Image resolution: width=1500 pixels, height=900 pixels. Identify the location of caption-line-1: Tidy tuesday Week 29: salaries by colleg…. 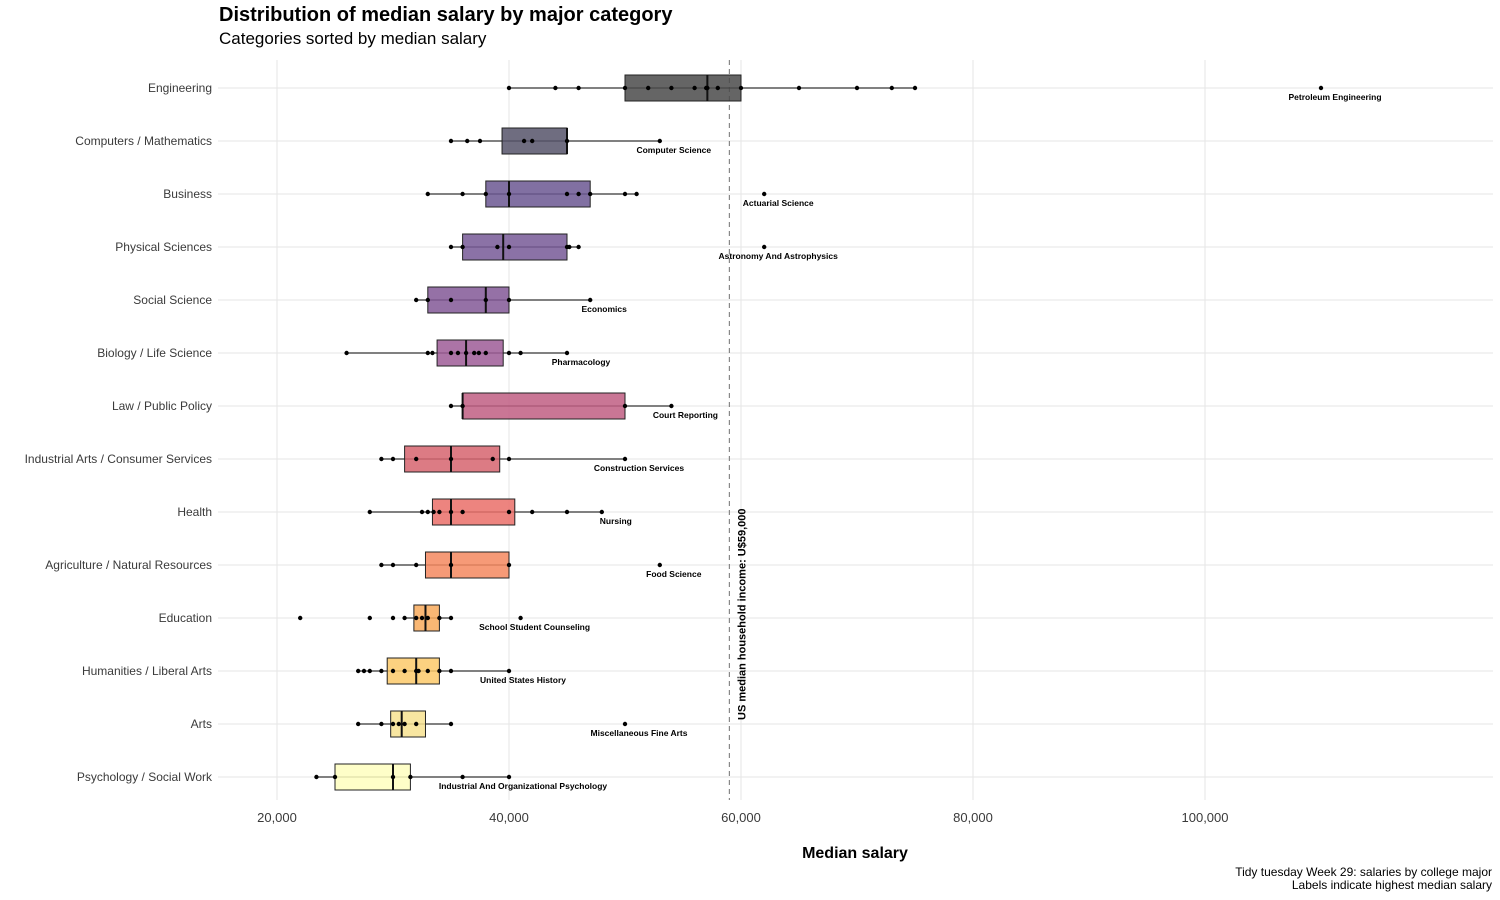
(1363, 872).